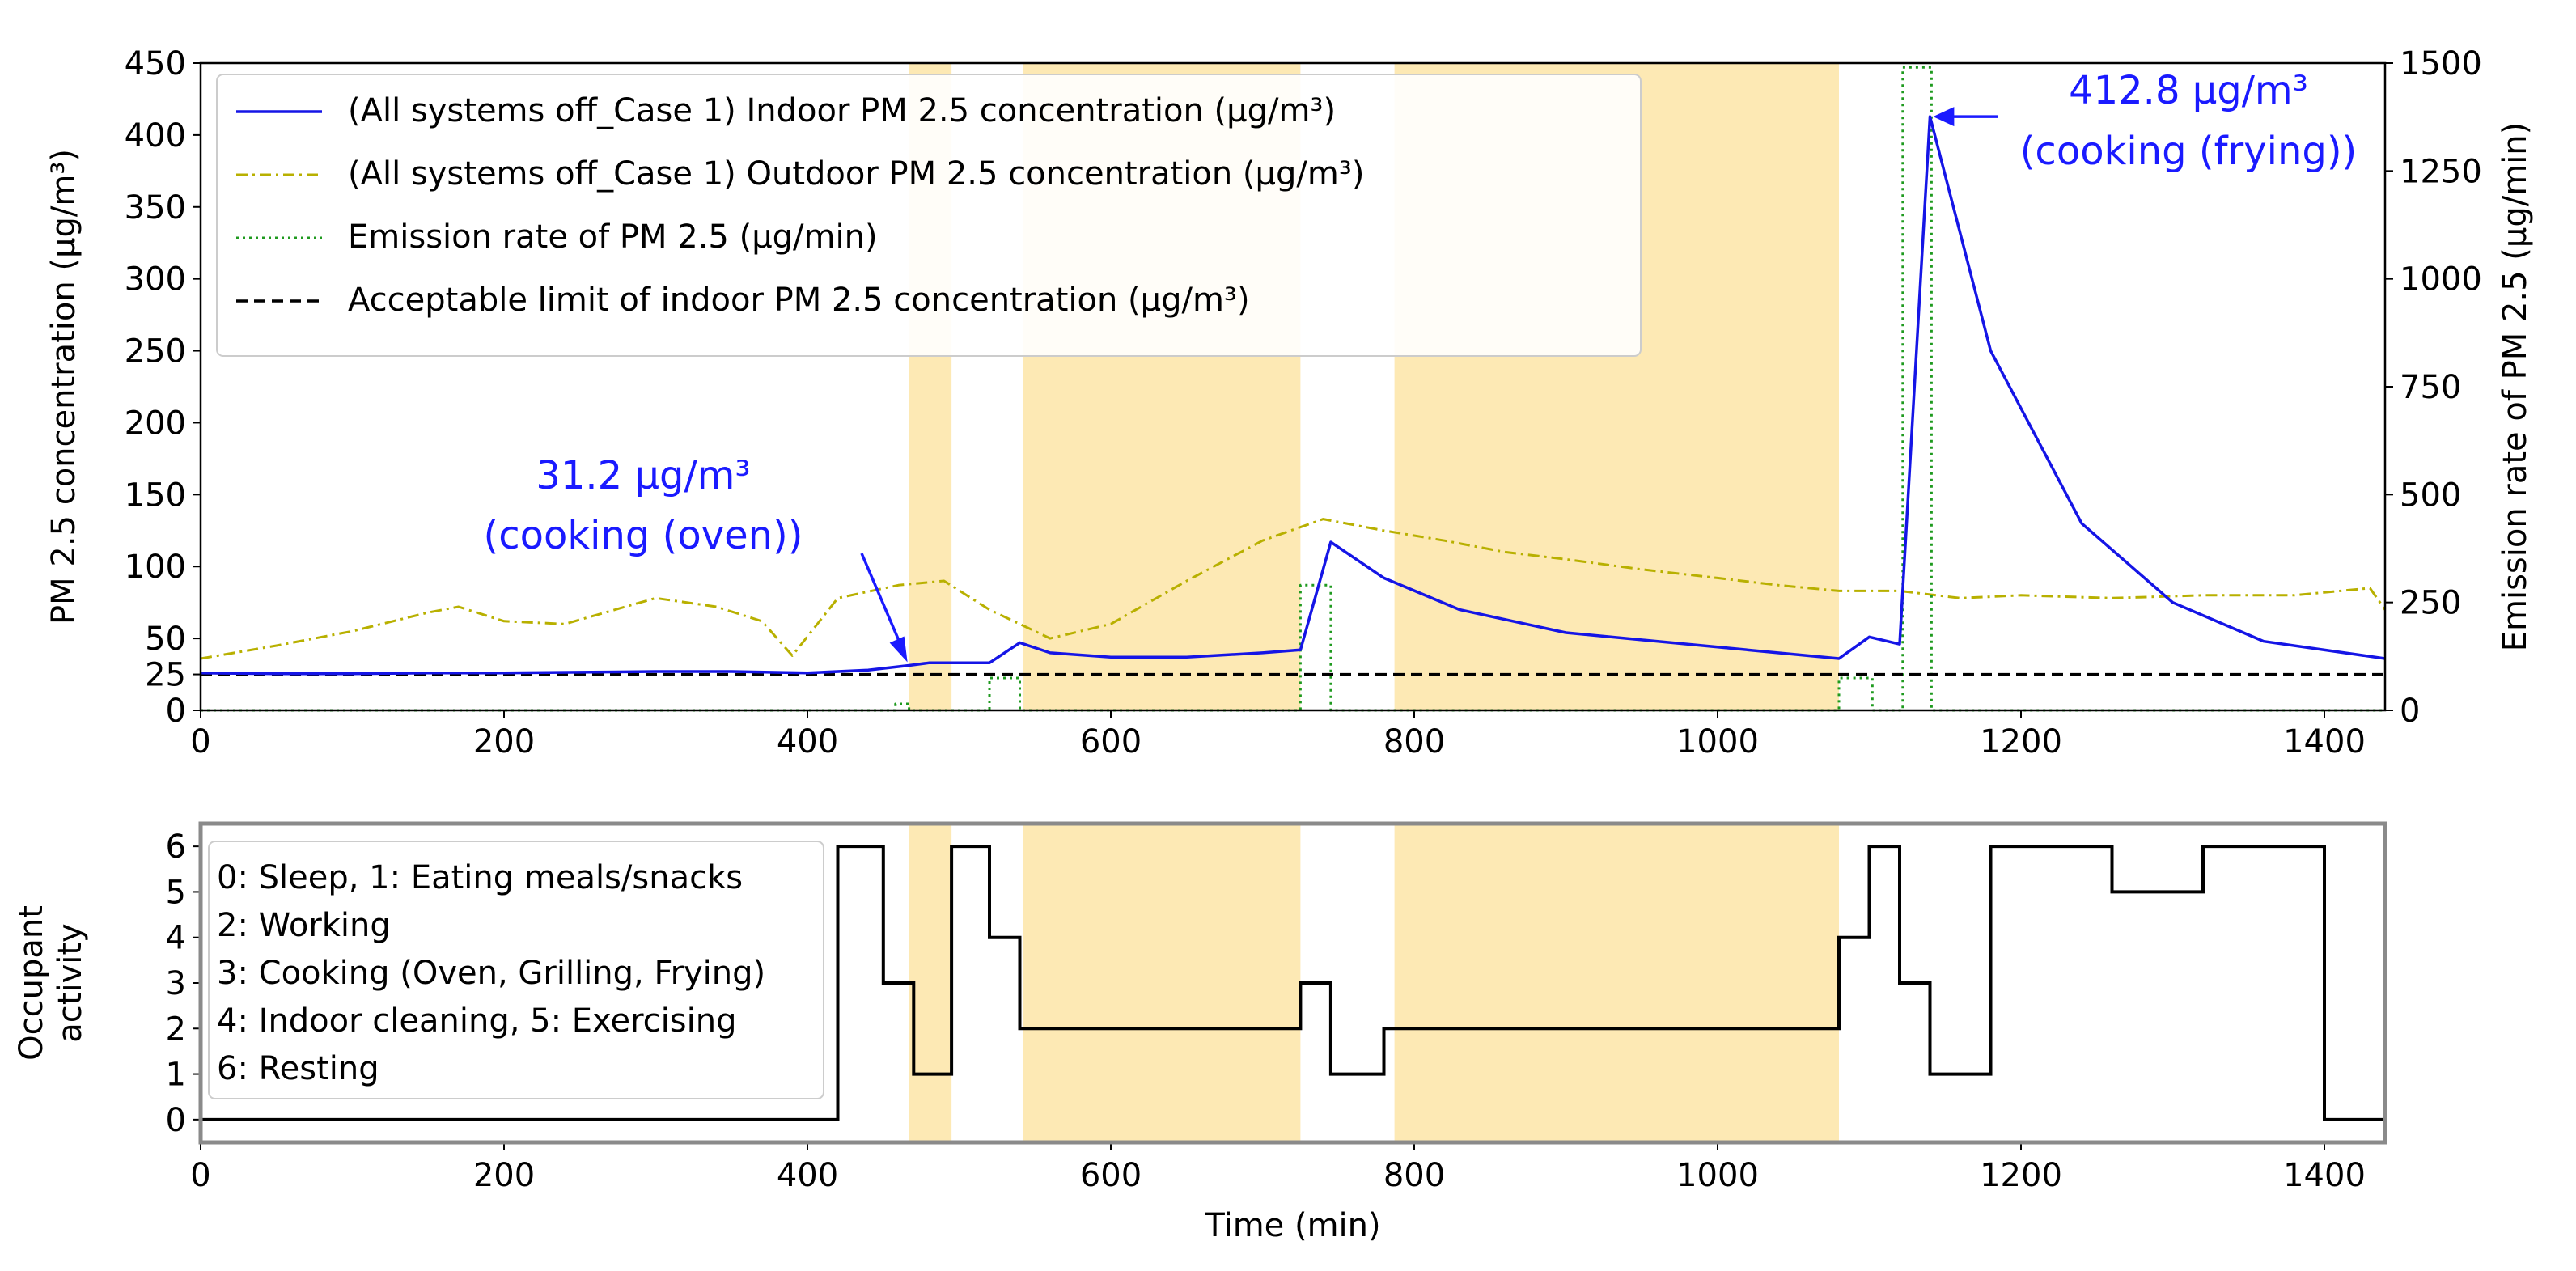 This screenshot has height=1271, width=2576. Describe the element at coordinates (2430, 388) in the screenshot. I see `top-ytick-right-label: 750` at that location.